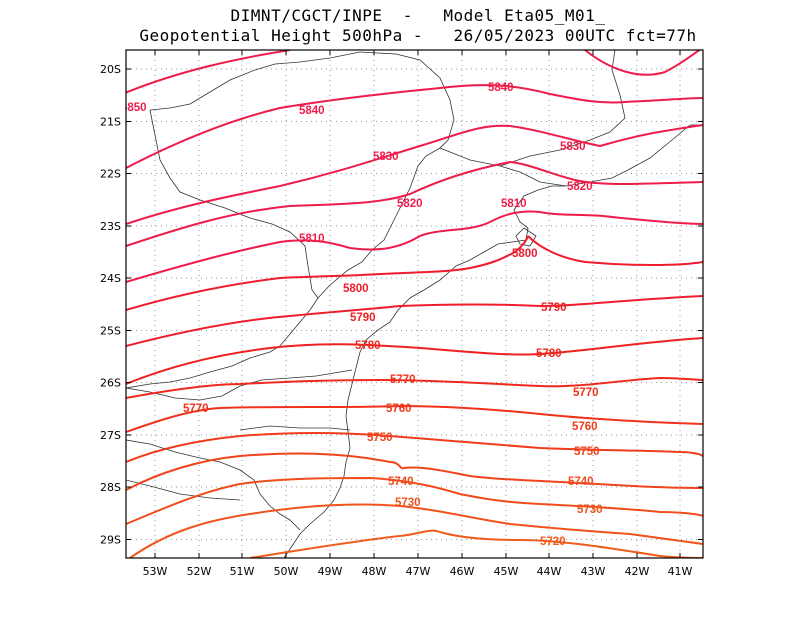 This screenshot has height=618, width=800. I want to click on contour-label: 5720, so click(553, 542).